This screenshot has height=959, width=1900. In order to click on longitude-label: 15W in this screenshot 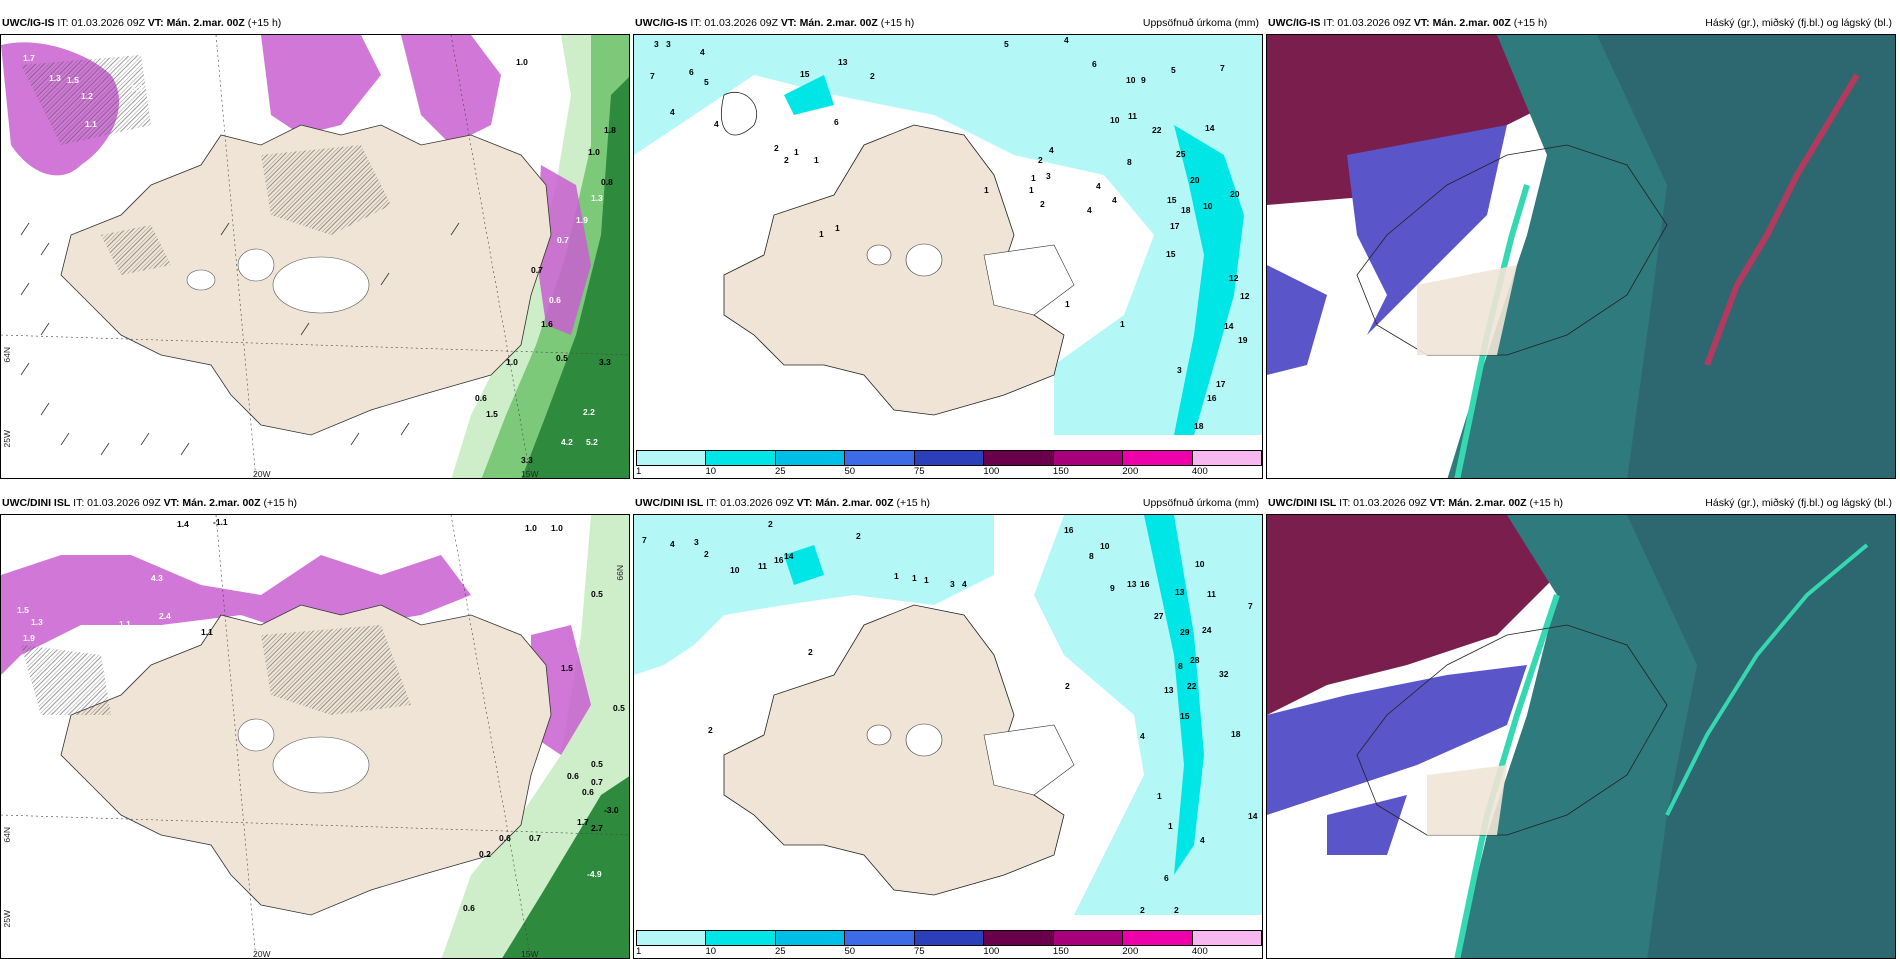, I will do `click(530, 474)`.